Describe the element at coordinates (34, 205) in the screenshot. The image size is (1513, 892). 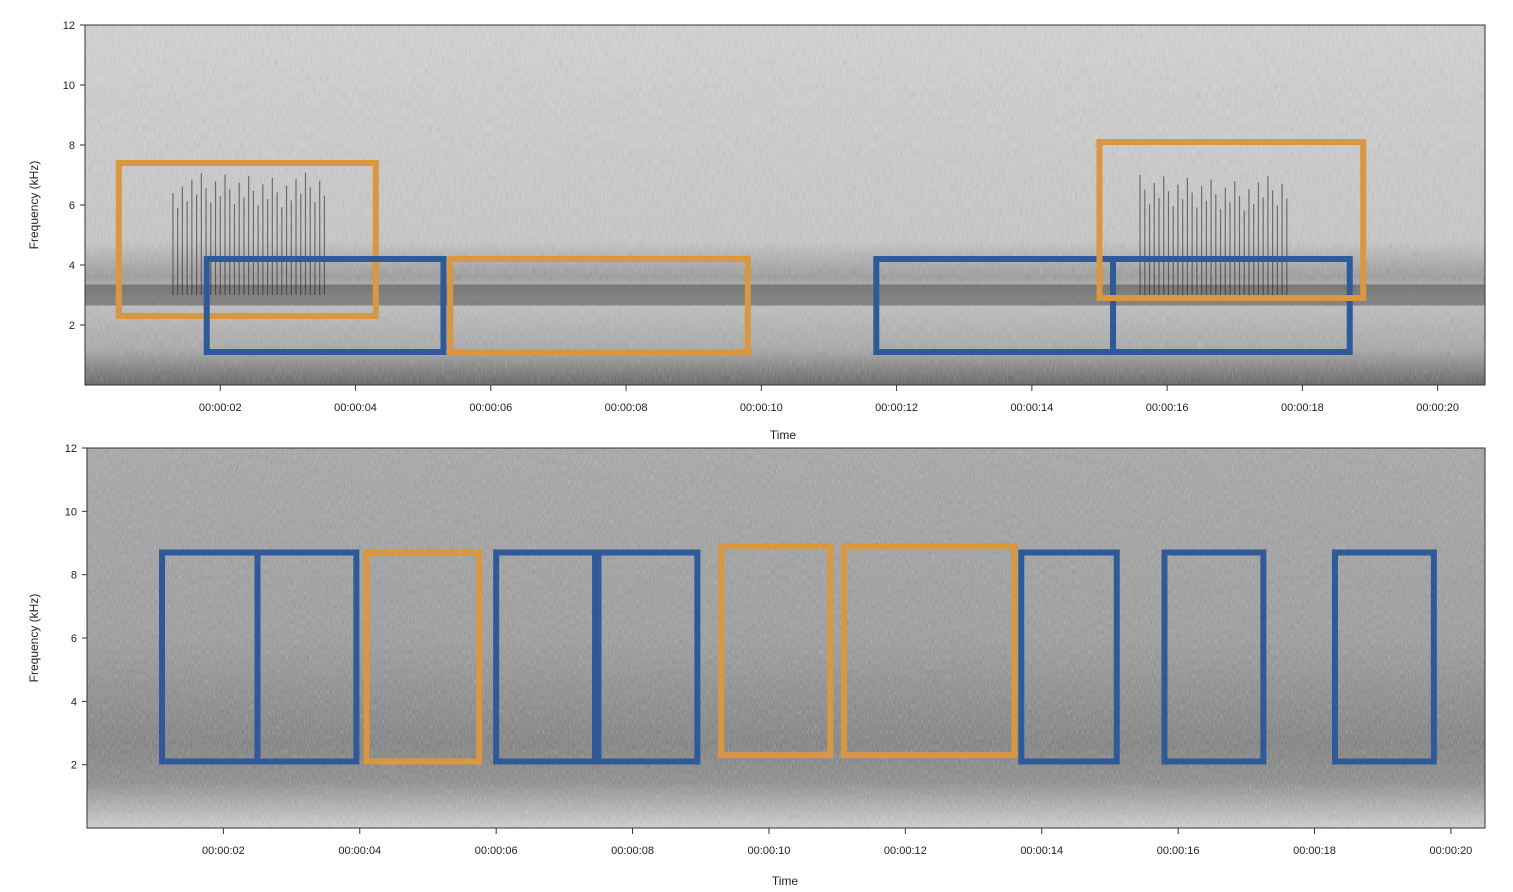
I see `top-y-axis-label: Frequency (kHz)` at that location.